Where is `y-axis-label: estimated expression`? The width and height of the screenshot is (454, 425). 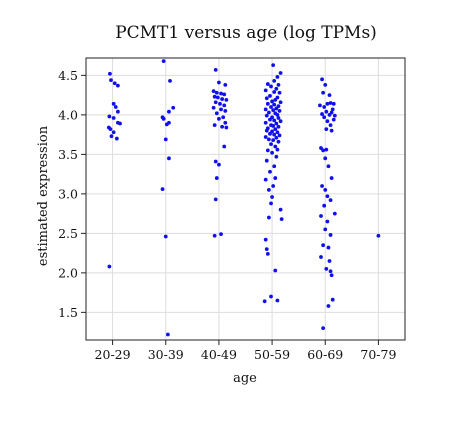
y-axis-label: estimated expression is located at coordinates (43, 195).